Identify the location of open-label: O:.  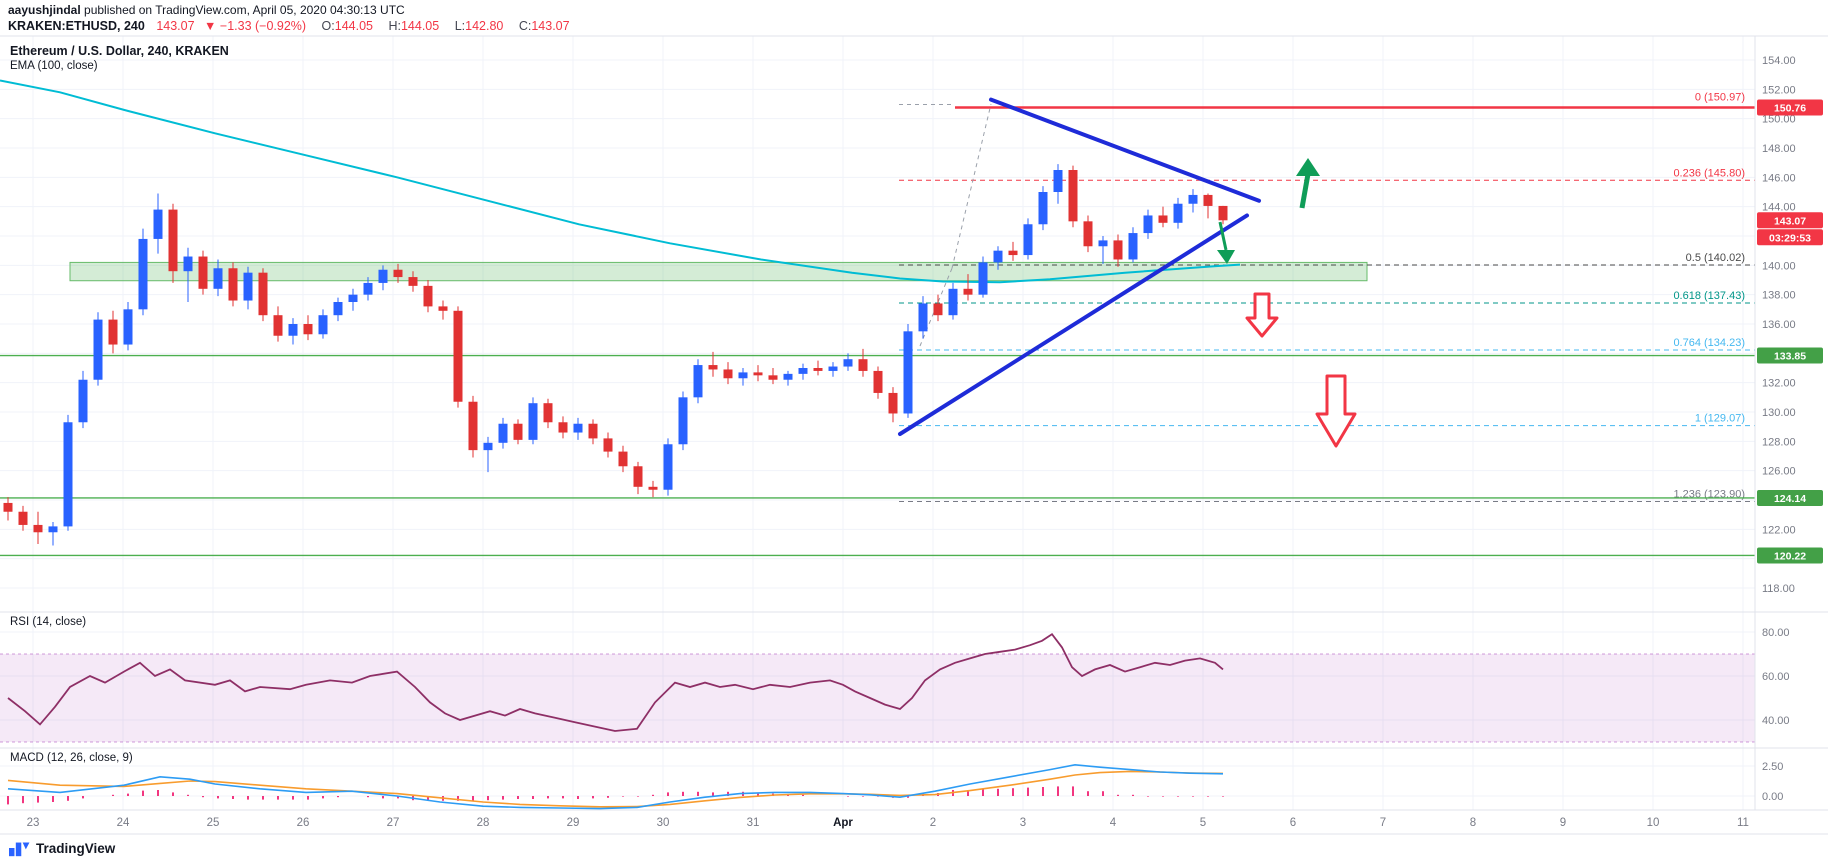
(328, 26).